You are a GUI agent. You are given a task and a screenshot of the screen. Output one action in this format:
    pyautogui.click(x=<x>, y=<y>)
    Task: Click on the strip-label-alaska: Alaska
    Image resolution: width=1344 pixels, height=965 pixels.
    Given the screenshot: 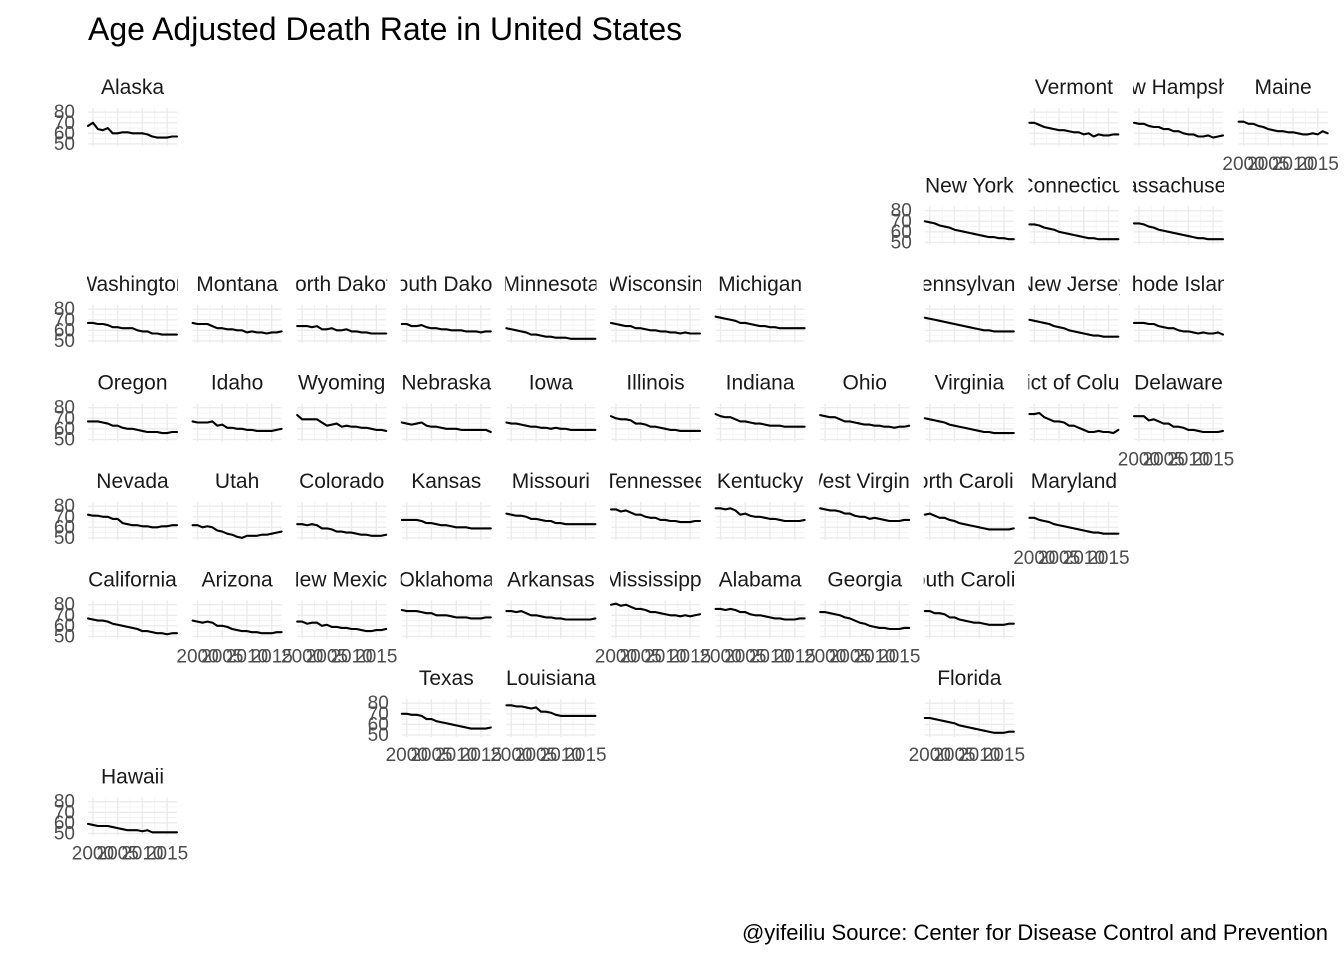 What is the action you would take?
    pyautogui.click(x=132, y=87)
    